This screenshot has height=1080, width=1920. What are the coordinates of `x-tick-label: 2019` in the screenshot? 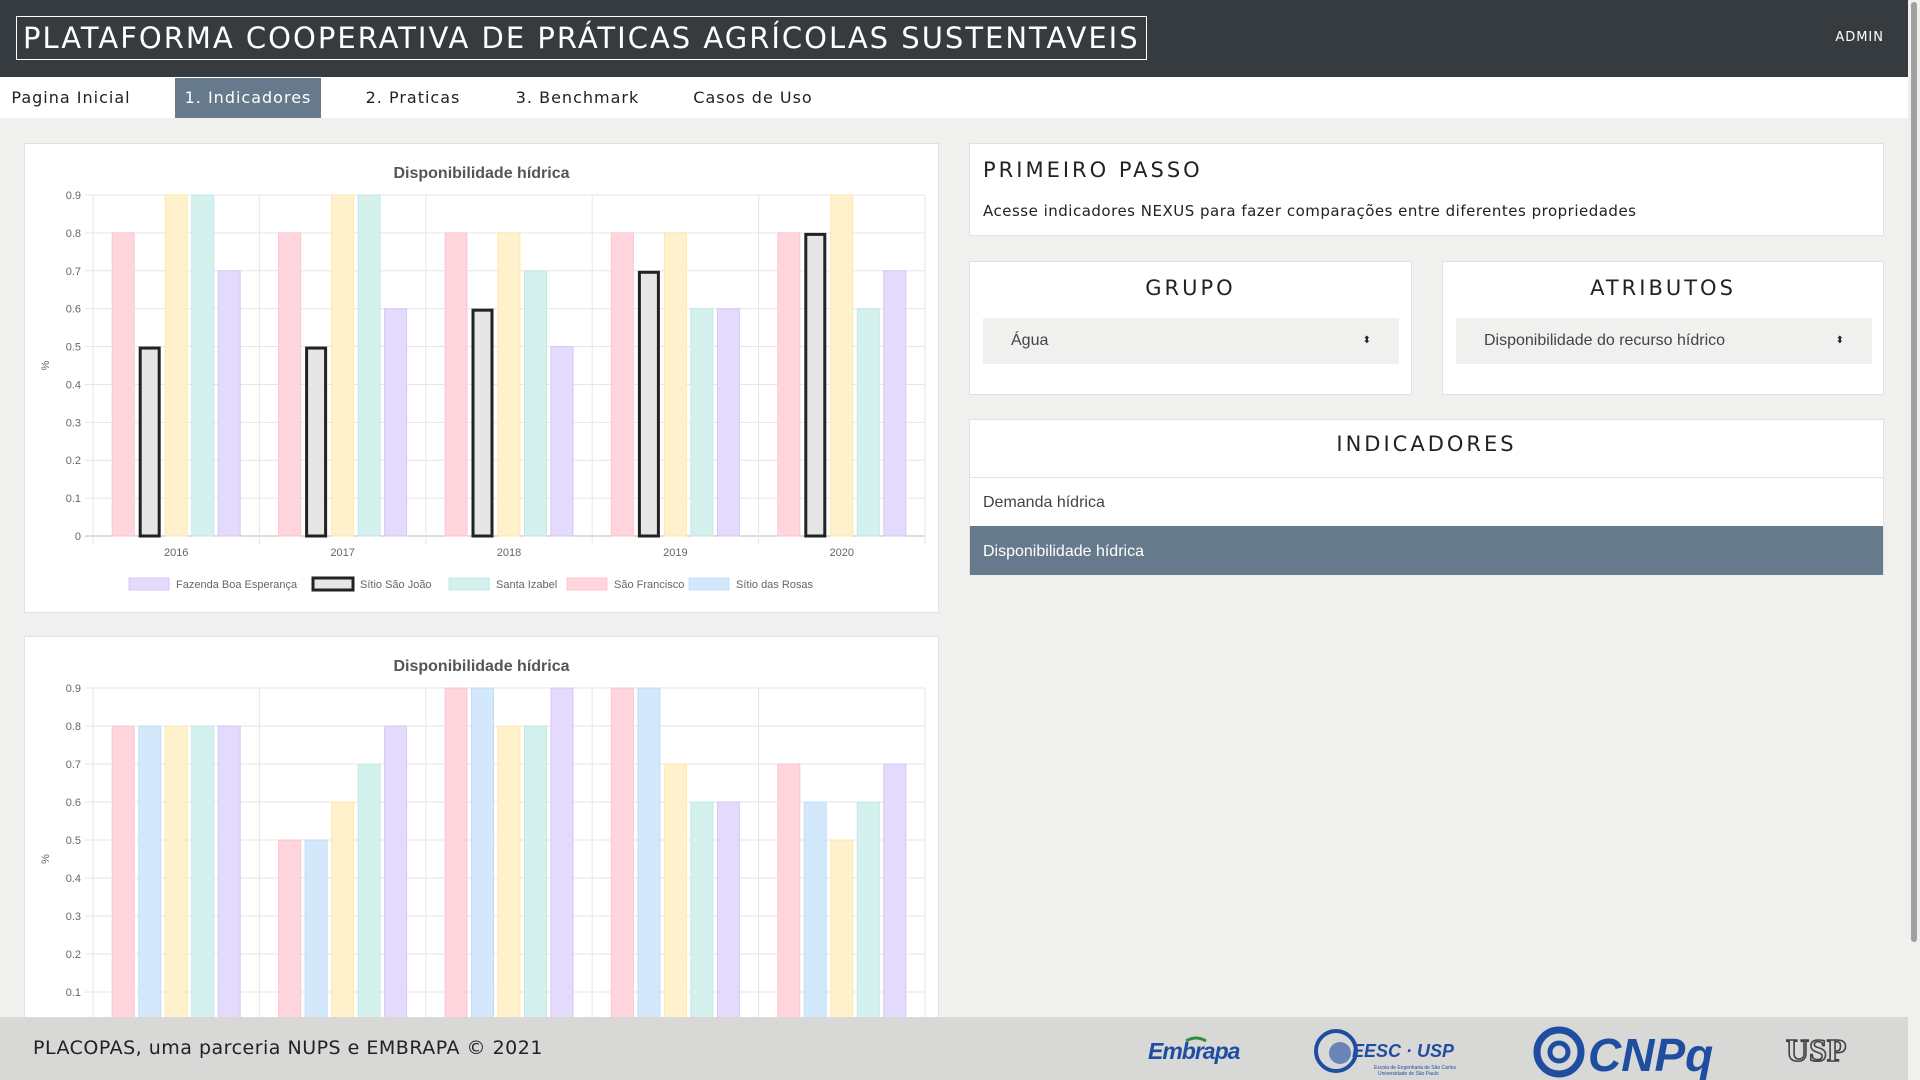 It's located at (675, 553).